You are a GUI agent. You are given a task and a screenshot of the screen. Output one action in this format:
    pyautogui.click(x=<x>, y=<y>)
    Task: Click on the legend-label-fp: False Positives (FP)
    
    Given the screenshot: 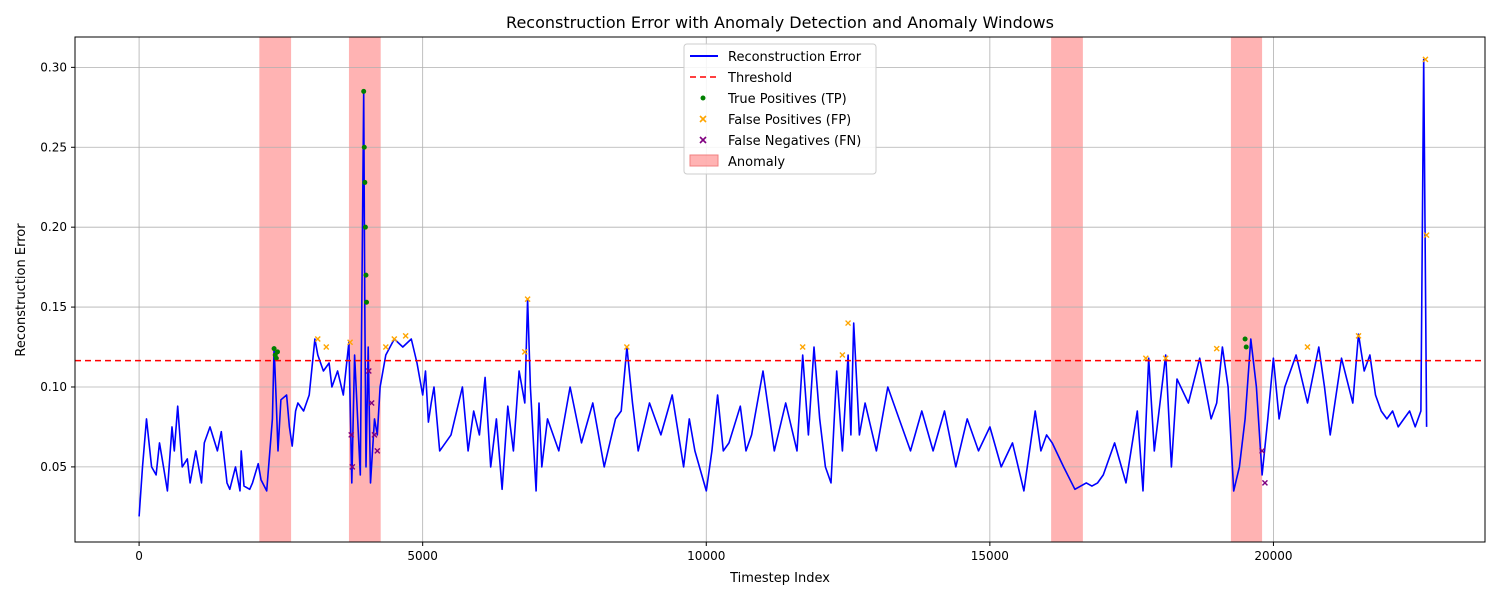 What is the action you would take?
    pyautogui.click(x=789, y=120)
    